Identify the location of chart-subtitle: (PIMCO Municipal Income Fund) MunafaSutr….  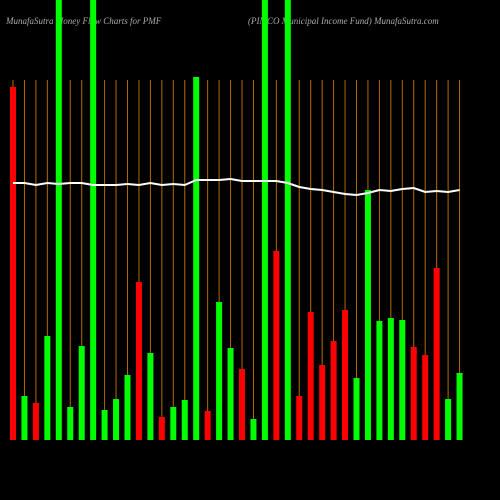
(343, 21).